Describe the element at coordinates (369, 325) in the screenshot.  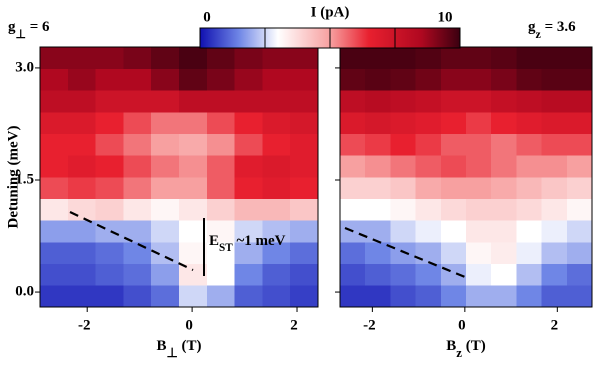
I see `x-tick-label: -2` at that location.